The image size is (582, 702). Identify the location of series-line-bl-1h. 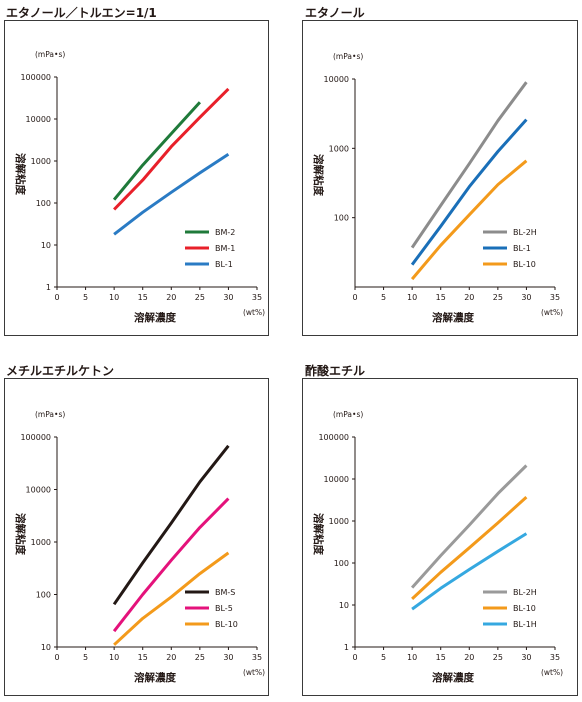
(469, 571).